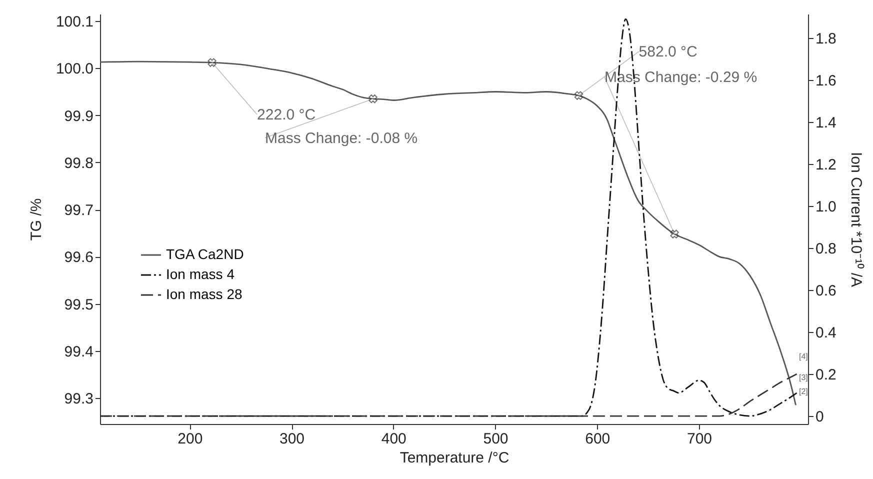 The width and height of the screenshot is (873, 479). What do you see at coordinates (820, 417) in the screenshot?
I see `y2-tick-label: 0` at bounding box center [820, 417].